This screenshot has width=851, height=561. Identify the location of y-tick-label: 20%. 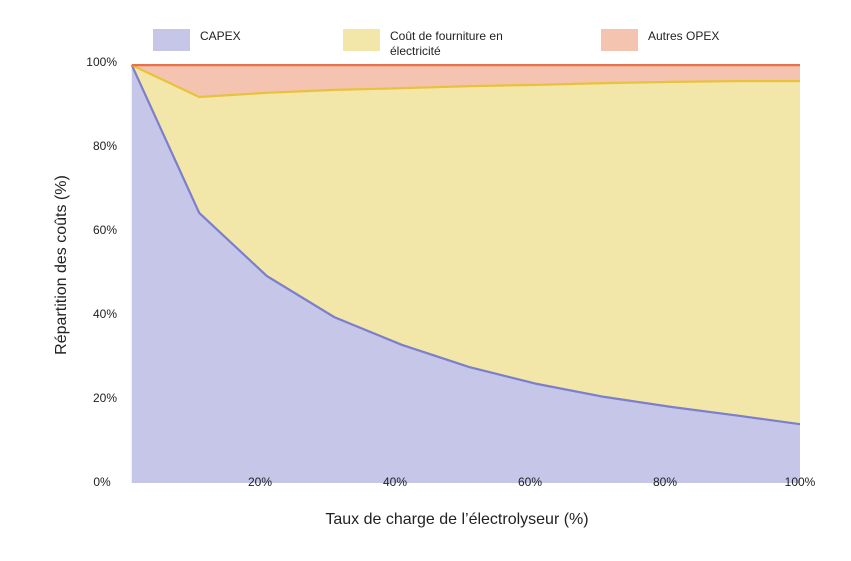
(105, 398).